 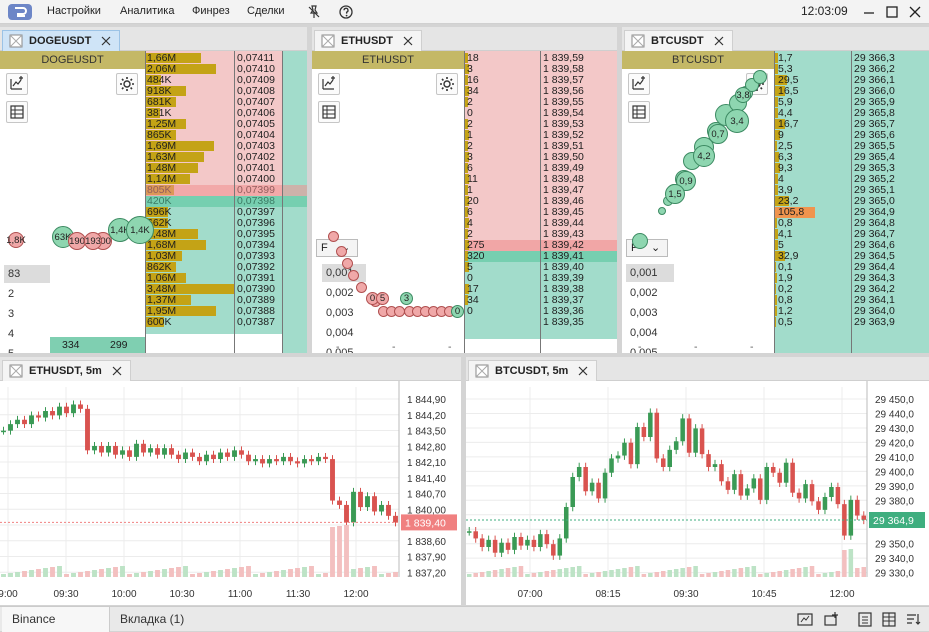 What do you see at coordinates (256, 102) in the screenshot?
I see `price-cell: 0,07407` at bounding box center [256, 102].